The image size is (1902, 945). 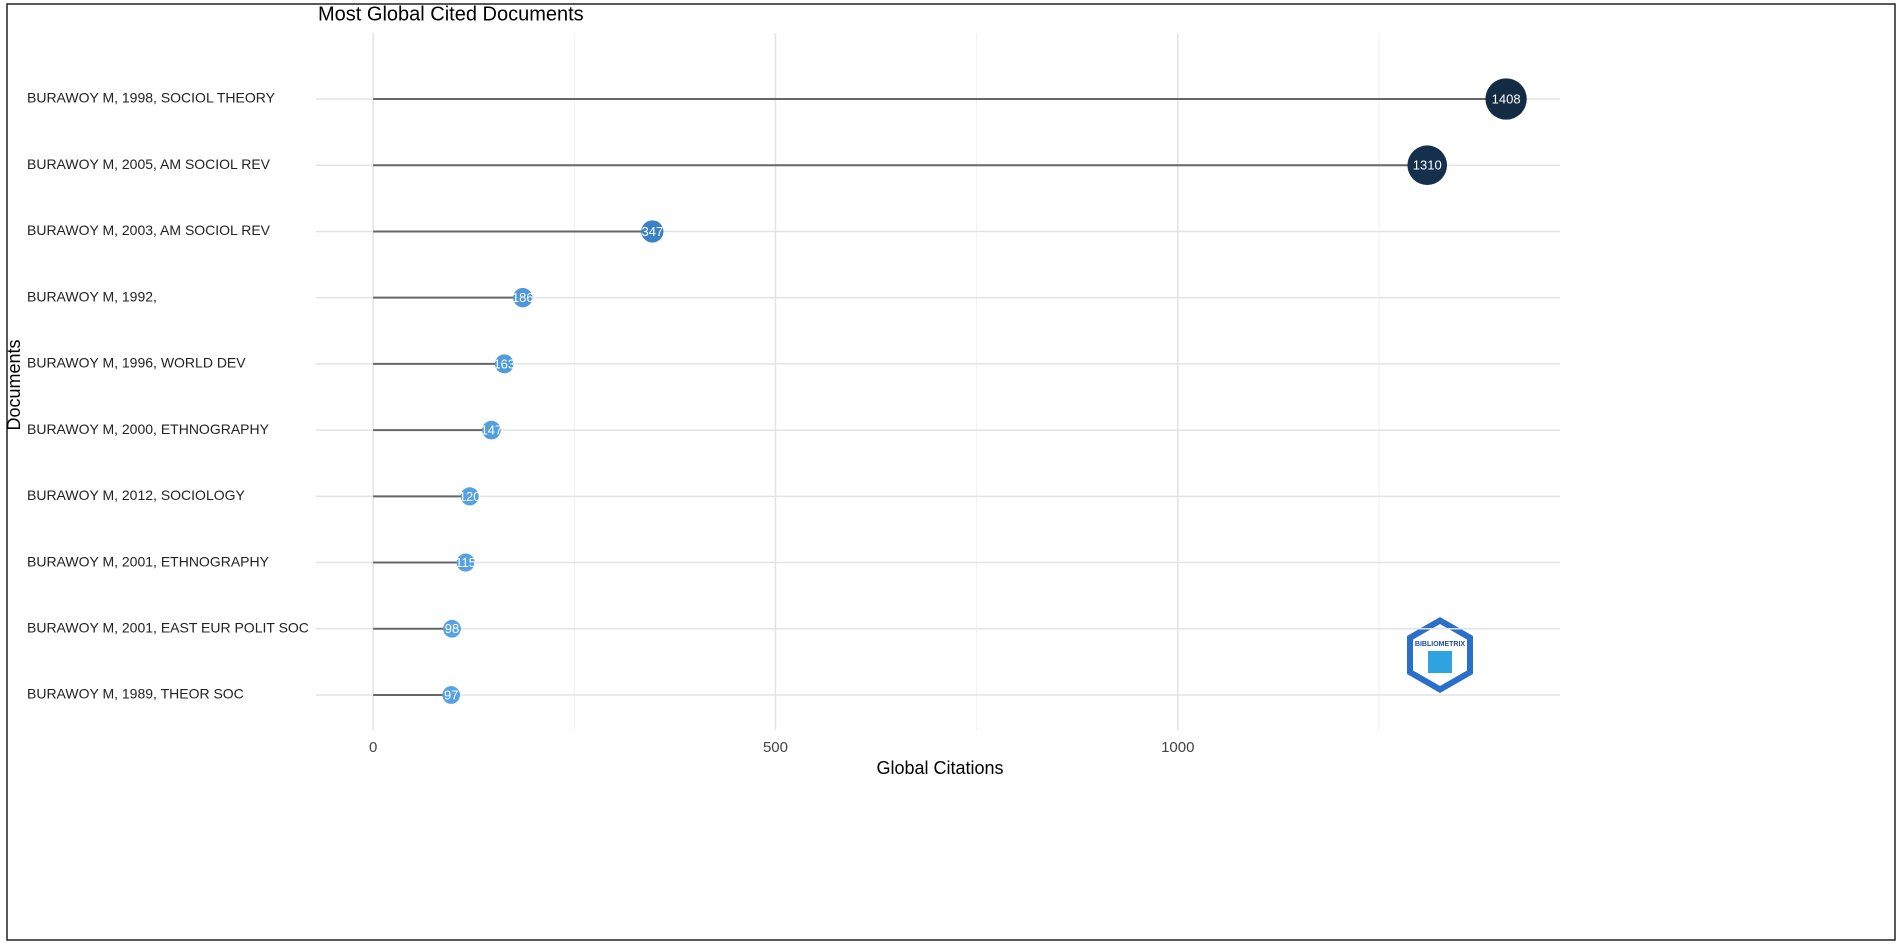 What do you see at coordinates (135, 694) in the screenshot?
I see `y-tick-label: BURAWOY M, 1989, THEOR SOC` at bounding box center [135, 694].